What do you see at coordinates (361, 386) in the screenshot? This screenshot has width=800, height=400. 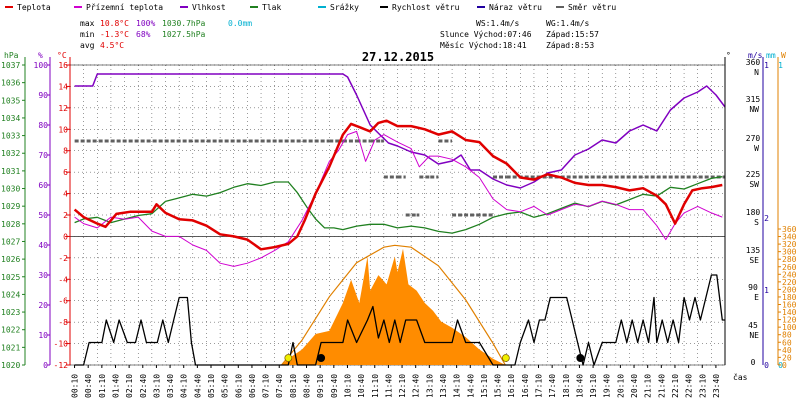 I see `time-tick-label: 10:40` at bounding box center [361, 386].